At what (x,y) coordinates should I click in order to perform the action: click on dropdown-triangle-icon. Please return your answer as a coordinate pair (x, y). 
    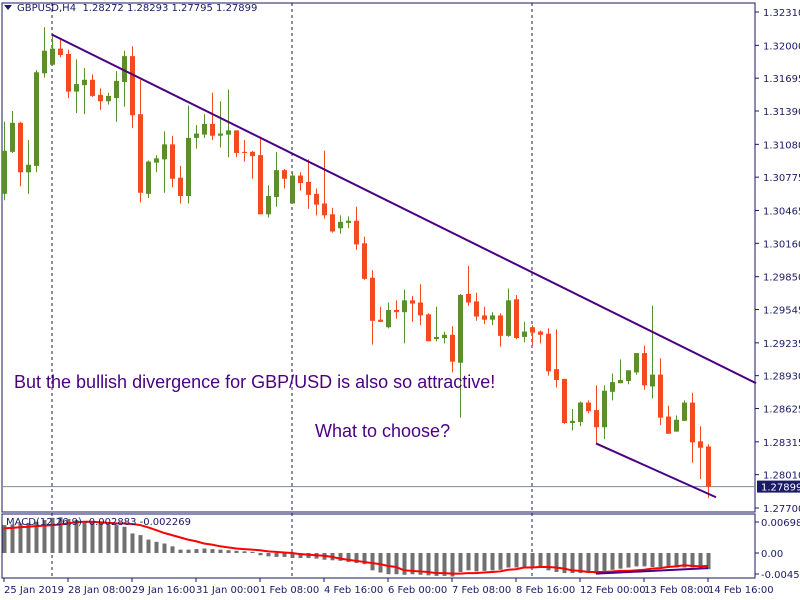
    Looking at the image, I should click on (8, 7).